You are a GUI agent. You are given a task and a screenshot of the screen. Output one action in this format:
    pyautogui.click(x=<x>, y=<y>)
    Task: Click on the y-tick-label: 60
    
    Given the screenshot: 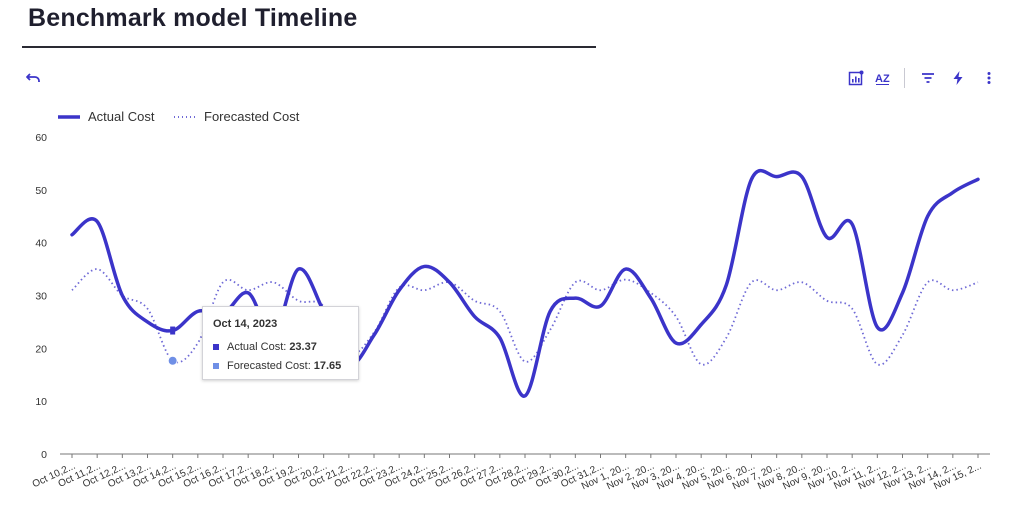 What is the action you would take?
    pyautogui.click(x=41, y=138)
    